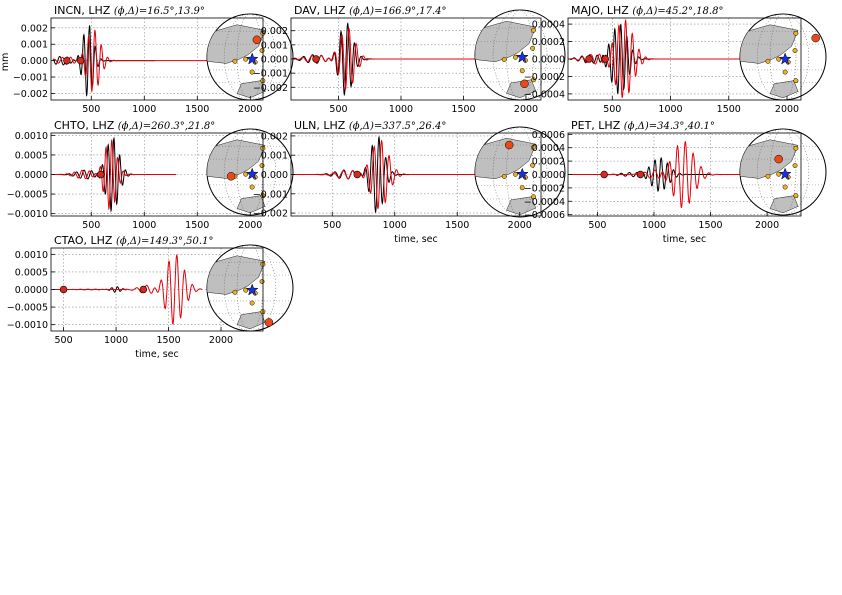 Image resolution: width=842 pixels, height=595 pixels. What do you see at coordinates (548, 42) in the screenshot?
I see `y-tick-label: 0.0002` at bounding box center [548, 42].